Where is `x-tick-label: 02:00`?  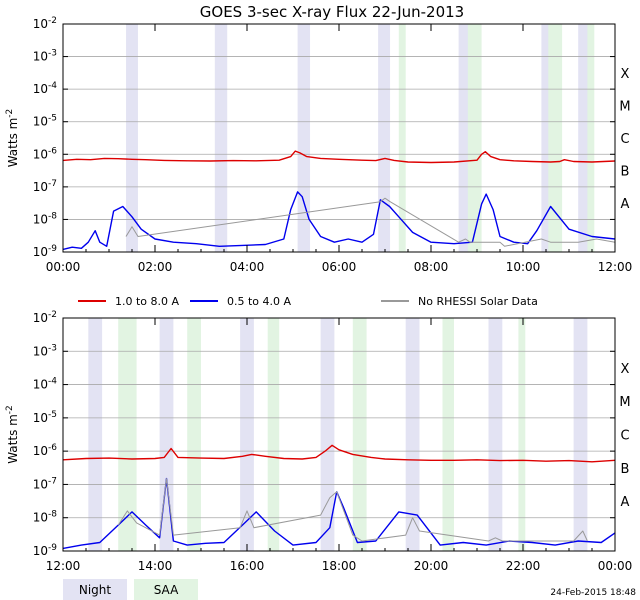
x-tick-label: 02:00 is located at coordinates (155, 267).